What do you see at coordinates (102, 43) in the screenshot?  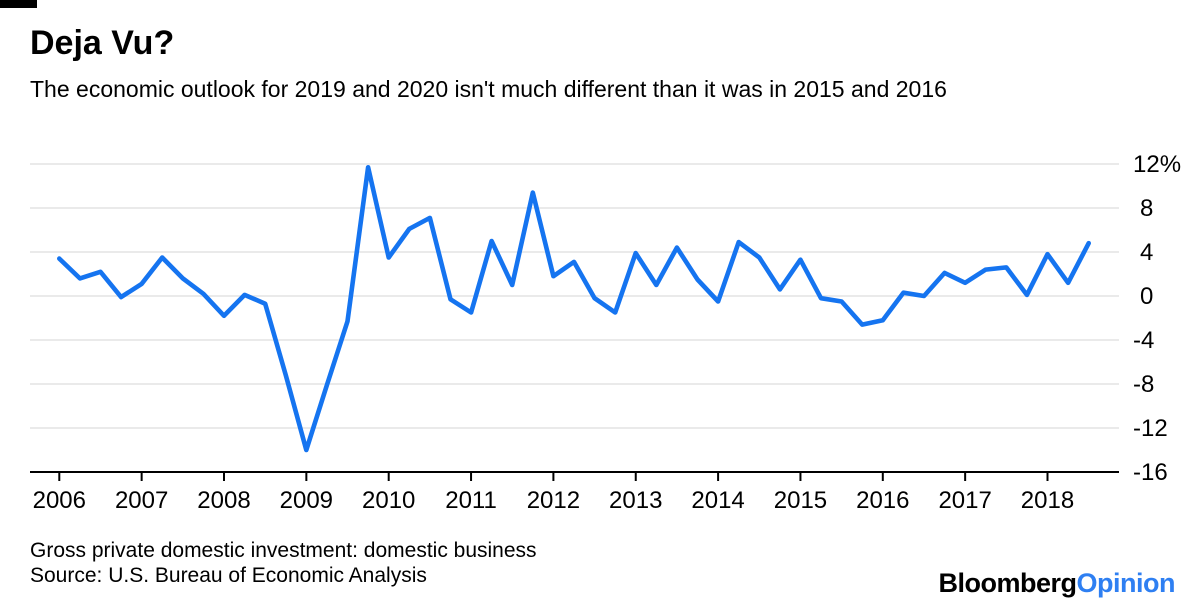 I see `page-title: Deja Vu?` at bounding box center [102, 43].